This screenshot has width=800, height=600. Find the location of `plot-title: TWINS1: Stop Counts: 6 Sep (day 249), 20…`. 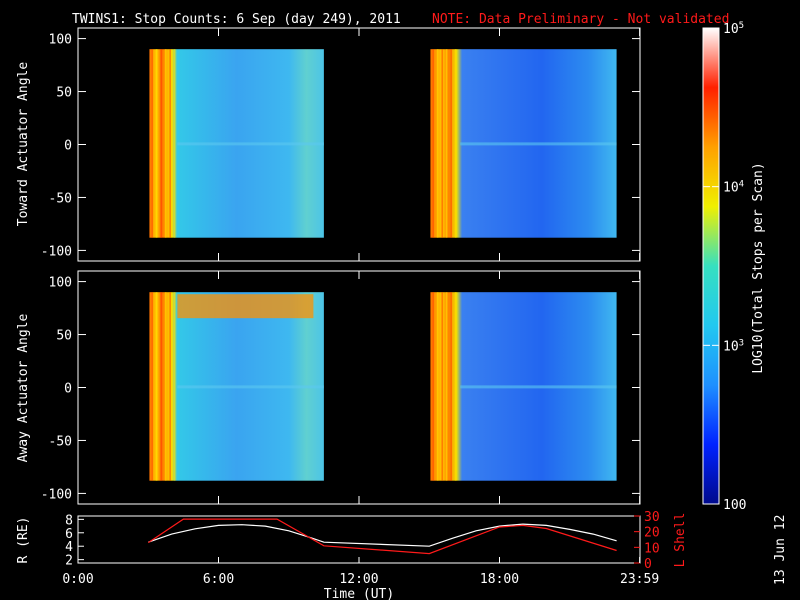

plot-title: TWINS1: Stop Counts: 6 Sep (day 249), 20… is located at coordinates (236, 19).